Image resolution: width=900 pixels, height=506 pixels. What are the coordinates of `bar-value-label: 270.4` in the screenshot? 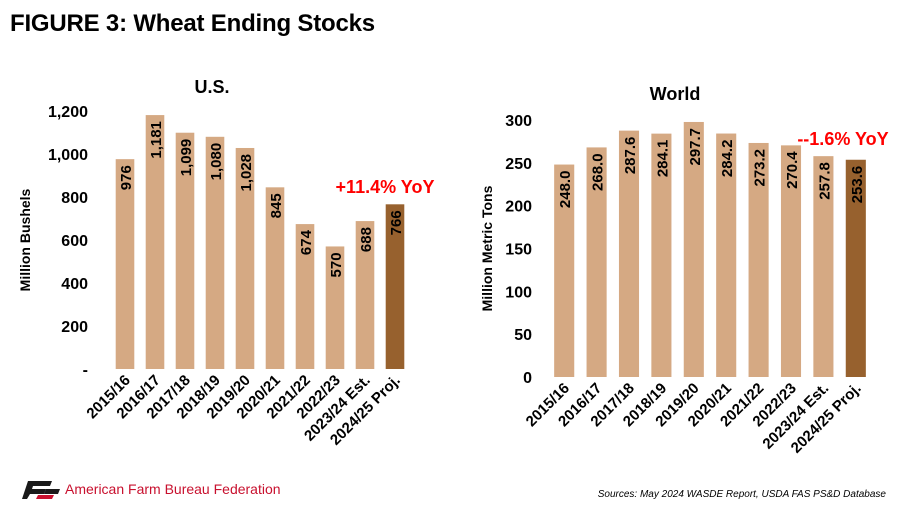 It's located at (792, 170).